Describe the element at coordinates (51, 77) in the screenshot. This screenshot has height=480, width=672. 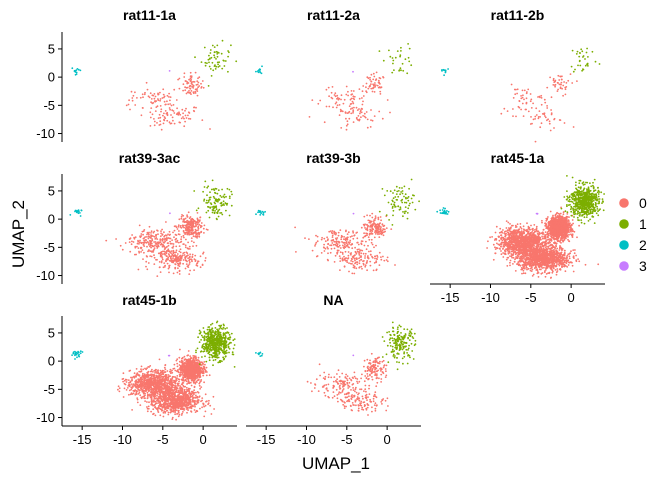
I see `y-tick-label: 0` at that location.